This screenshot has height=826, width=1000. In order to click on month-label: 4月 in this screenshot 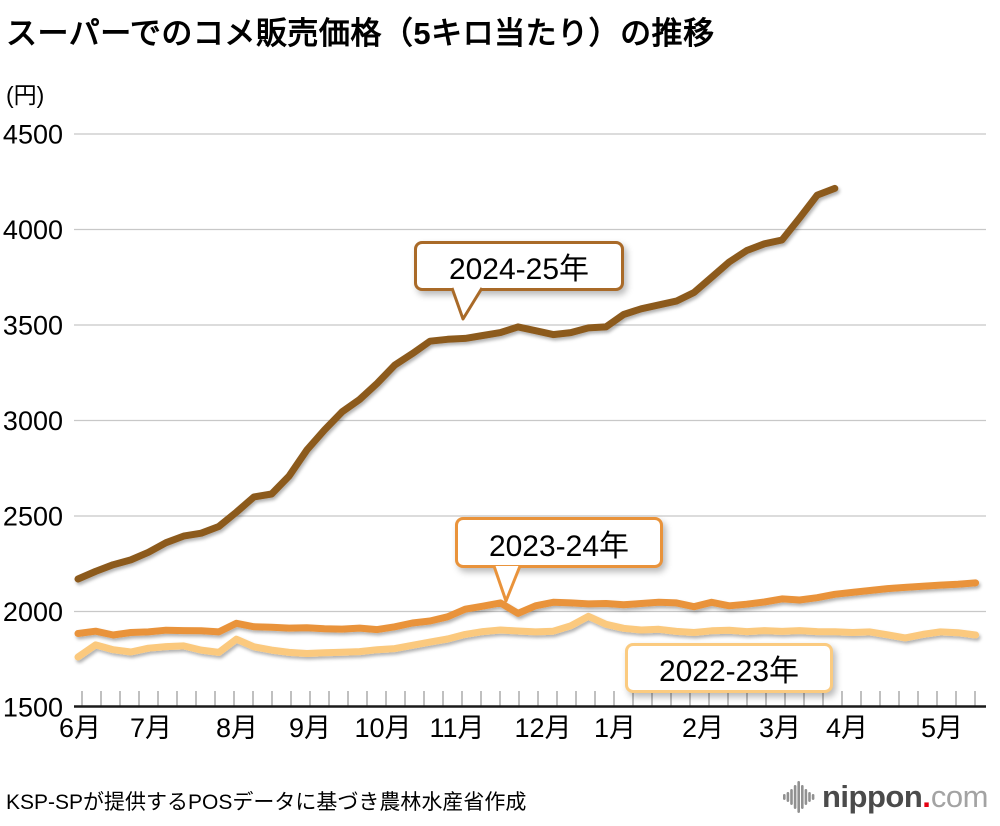, I will do `click(847, 728)`.